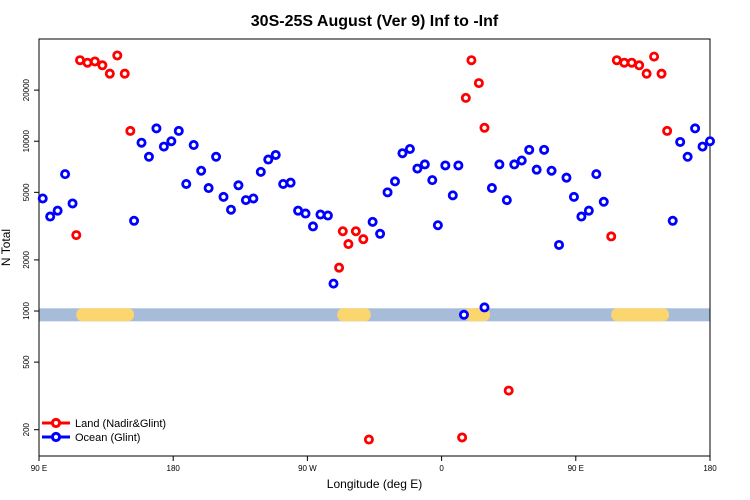 The width and height of the screenshot is (750, 500). What do you see at coordinates (576, 468) in the screenshot?
I see `x-tick-label-4: 90 E` at bounding box center [576, 468].